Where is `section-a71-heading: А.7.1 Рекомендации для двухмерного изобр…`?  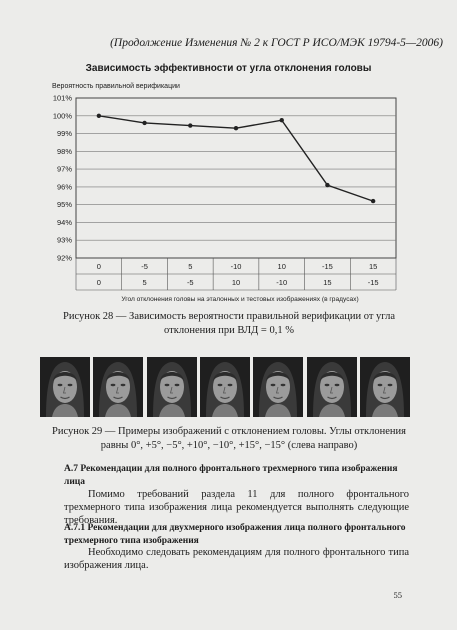
section-a71-heading: А.7.1 Рекомендации для двухмерного изобр… is located at coordinates (235, 534).